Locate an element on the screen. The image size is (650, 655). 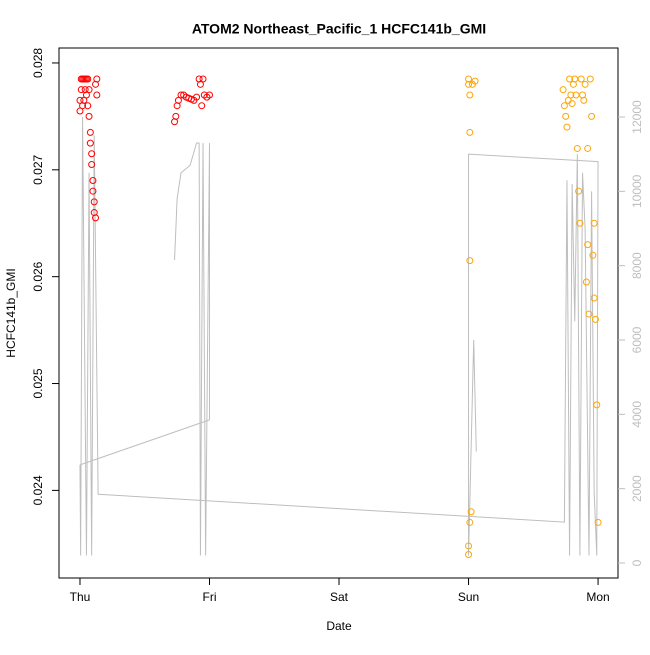
y2-tick-label: 4000 is located at coordinates (637, 414).